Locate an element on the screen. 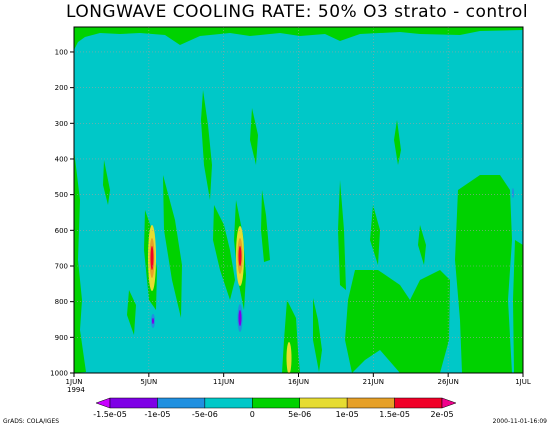 Image resolution: width=550 pixels, height=425 pixels. y-tick-label: 400 is located at coordinates (61, 159).